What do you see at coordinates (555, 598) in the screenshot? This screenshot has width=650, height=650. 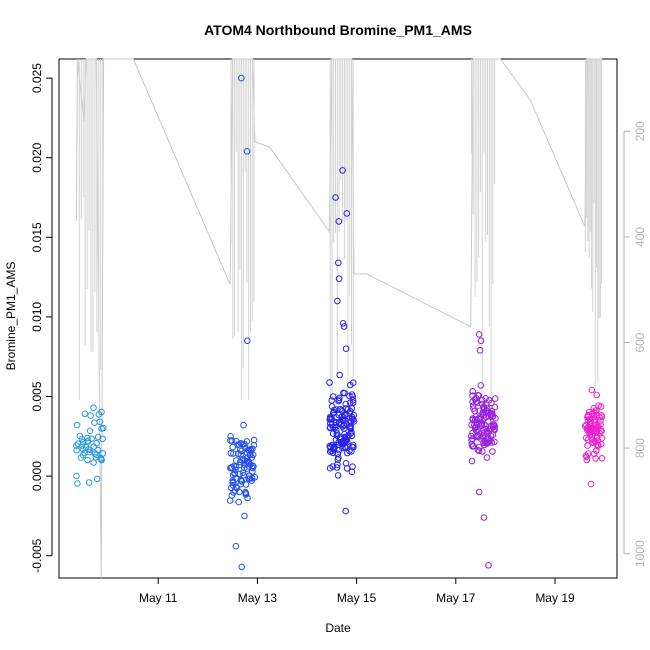 I see `x-tick-label: May 19` at bounding box center [555, 598].